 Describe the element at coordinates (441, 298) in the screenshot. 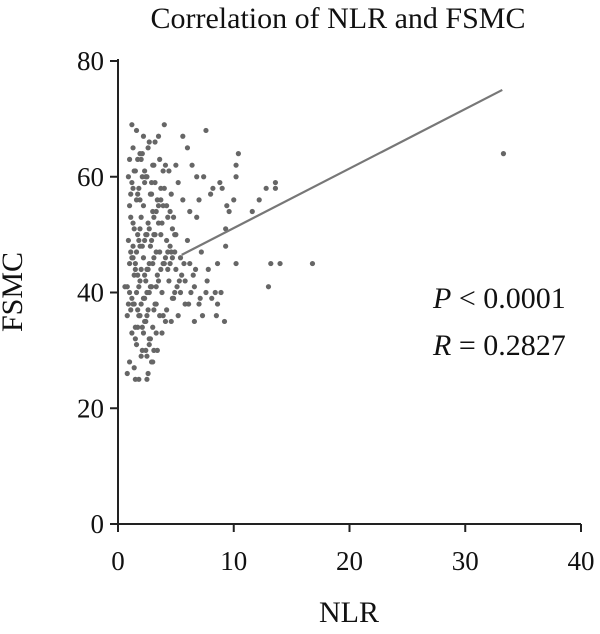

I see `p-symbol: P` at that location.